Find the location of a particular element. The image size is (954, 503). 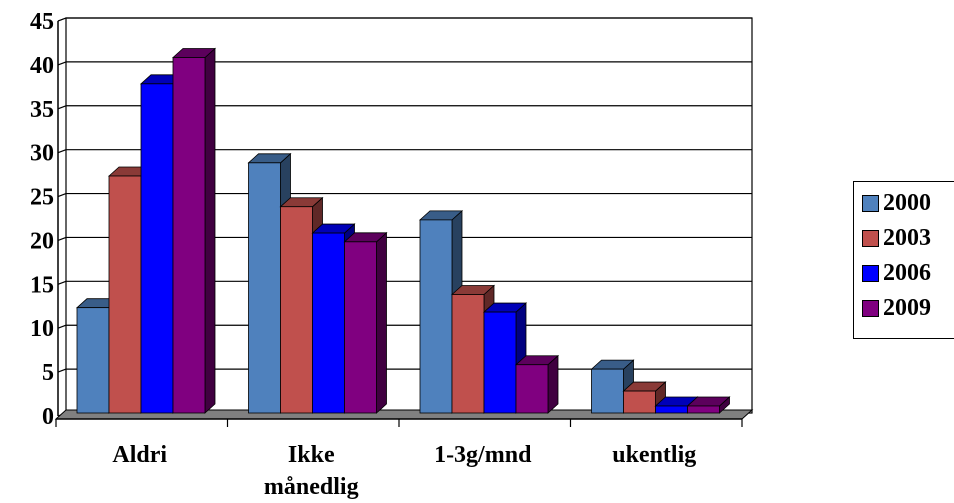

y-tick-label: 40 is located at coordinates (42, 66).